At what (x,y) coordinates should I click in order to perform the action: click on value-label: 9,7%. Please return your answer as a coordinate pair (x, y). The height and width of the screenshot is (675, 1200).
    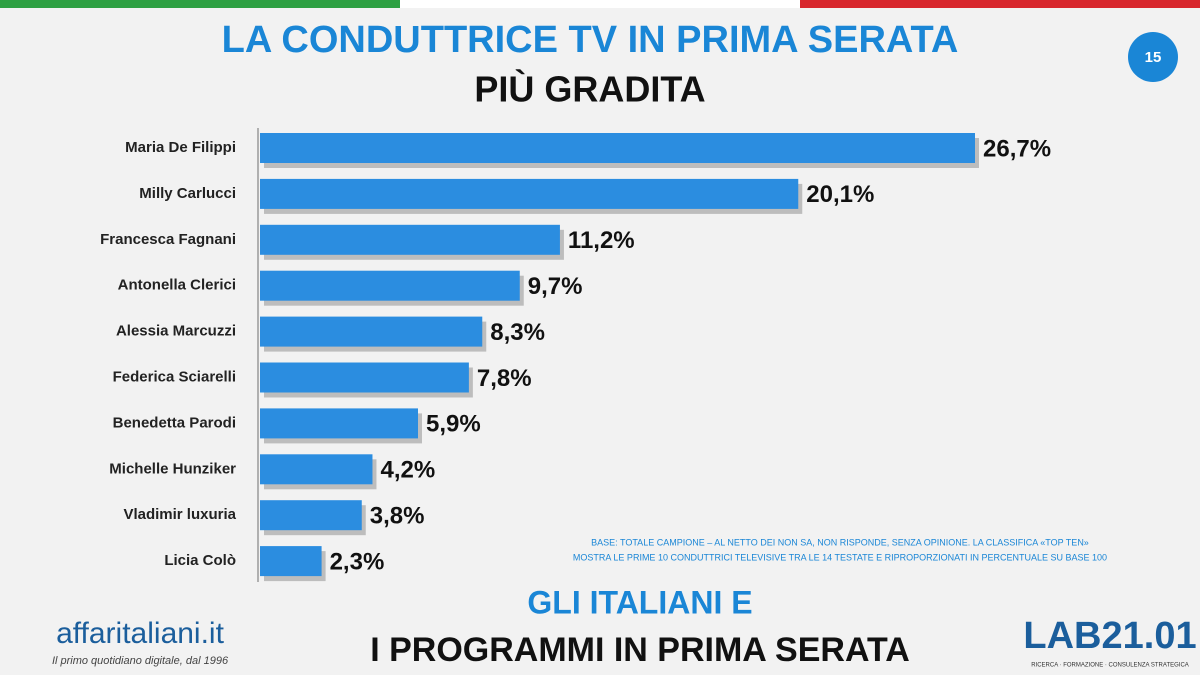
    Looking at the image, I should click on (555, 286).